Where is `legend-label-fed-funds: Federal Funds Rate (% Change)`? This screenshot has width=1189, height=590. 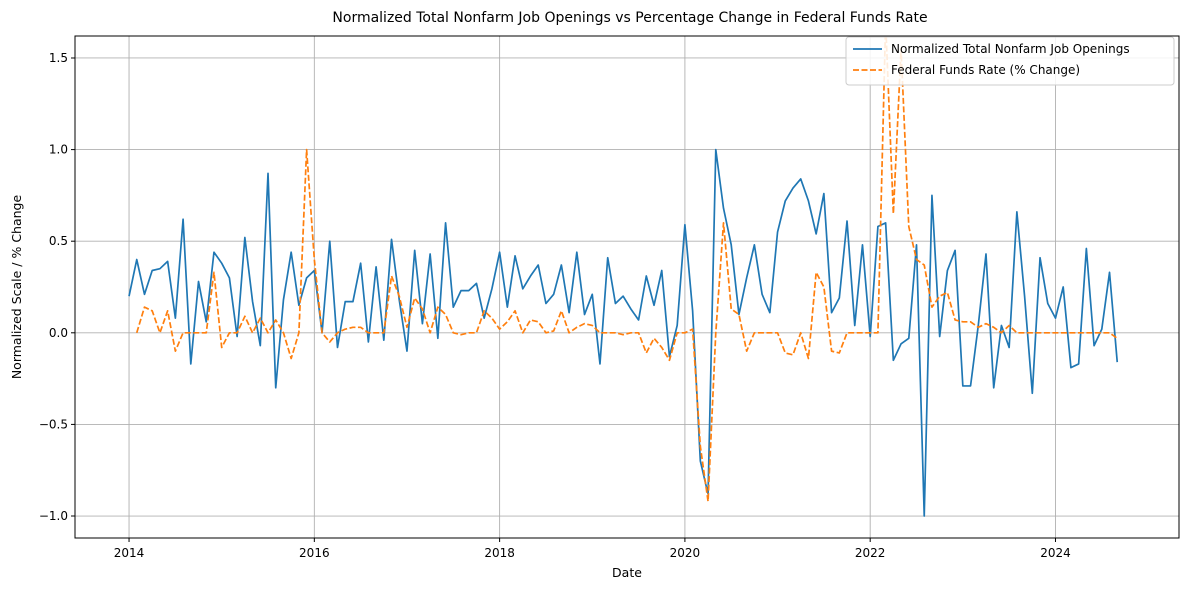 legend-label-fed-funds: Federal Funds Rate (% Change) is located at coordinates (985, 70).